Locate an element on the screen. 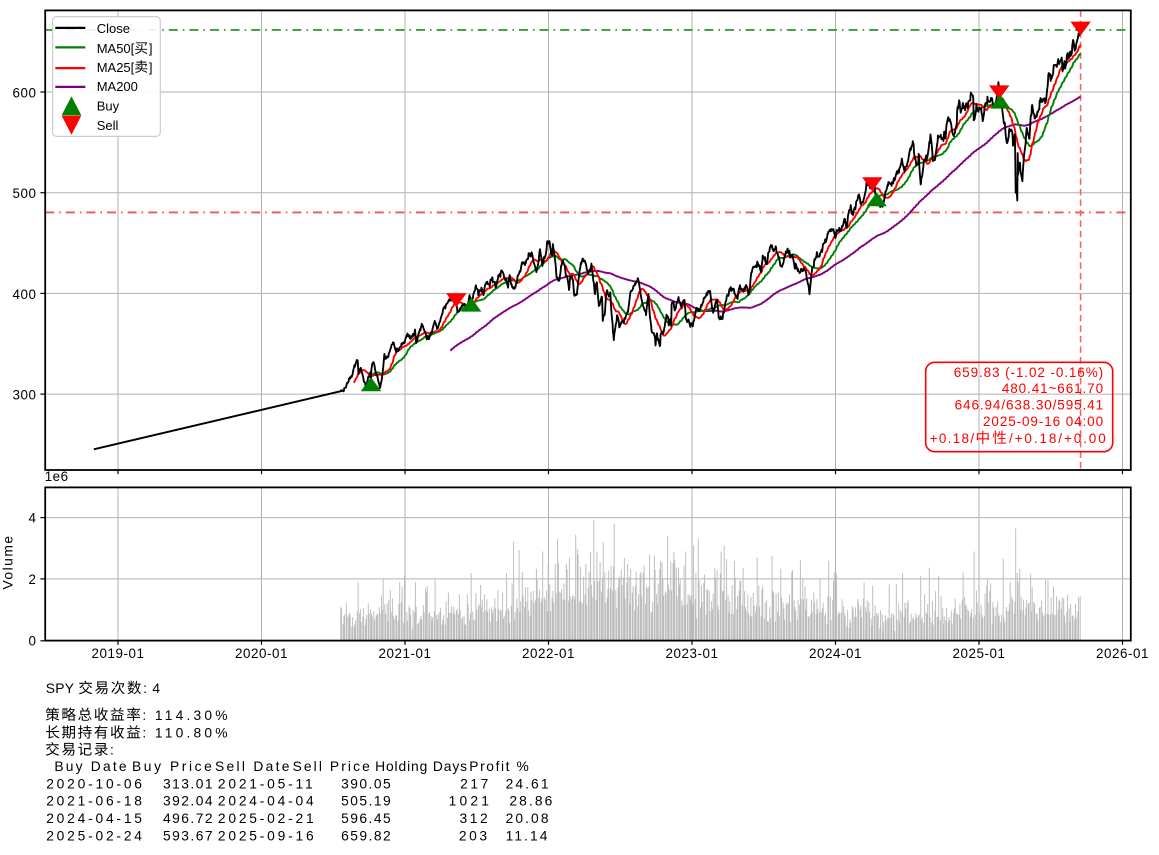 This screenshot has width=1159, height=855. svg-text: MA25[ is located at coordinates (116, 67).